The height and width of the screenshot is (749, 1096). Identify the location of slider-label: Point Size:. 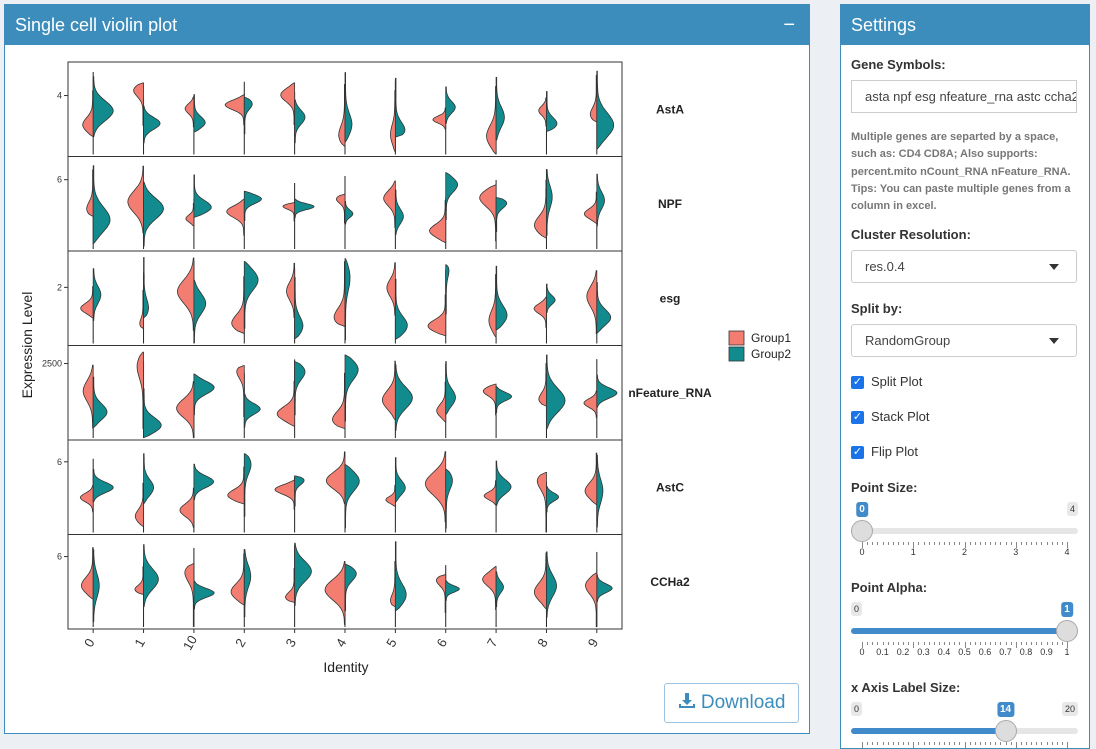
(884, 487).